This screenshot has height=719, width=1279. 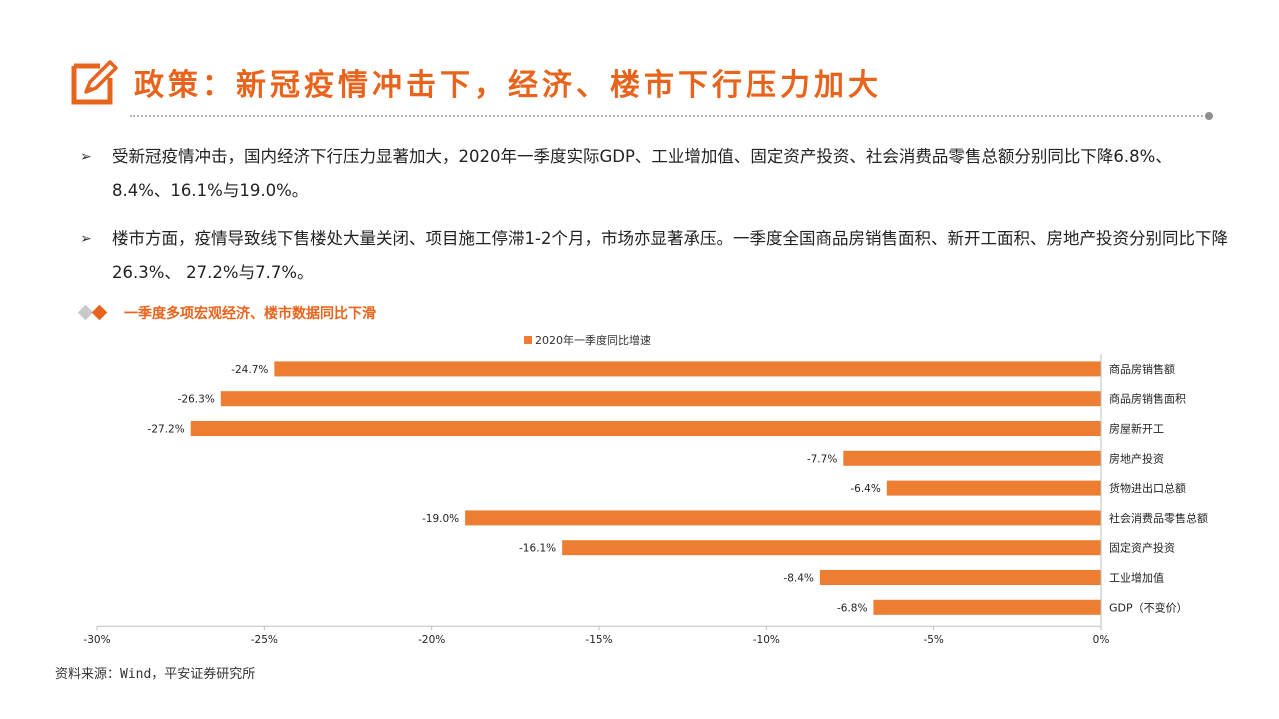 I want to click on data-label: -27.2%, so click(x=166, y=430).